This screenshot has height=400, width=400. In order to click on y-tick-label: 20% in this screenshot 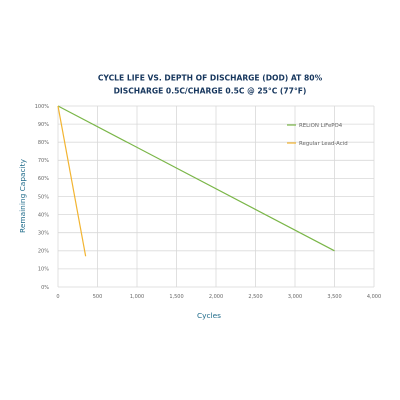, I will do `click(43, 252)`.